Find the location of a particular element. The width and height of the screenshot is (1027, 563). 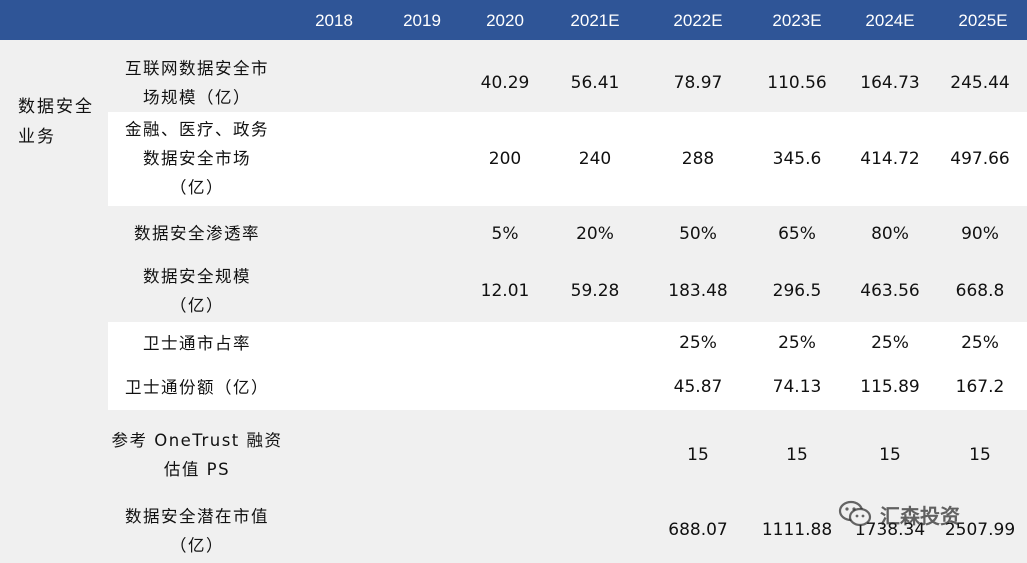

table-cell: 5% is located at coordinates (505, 234).